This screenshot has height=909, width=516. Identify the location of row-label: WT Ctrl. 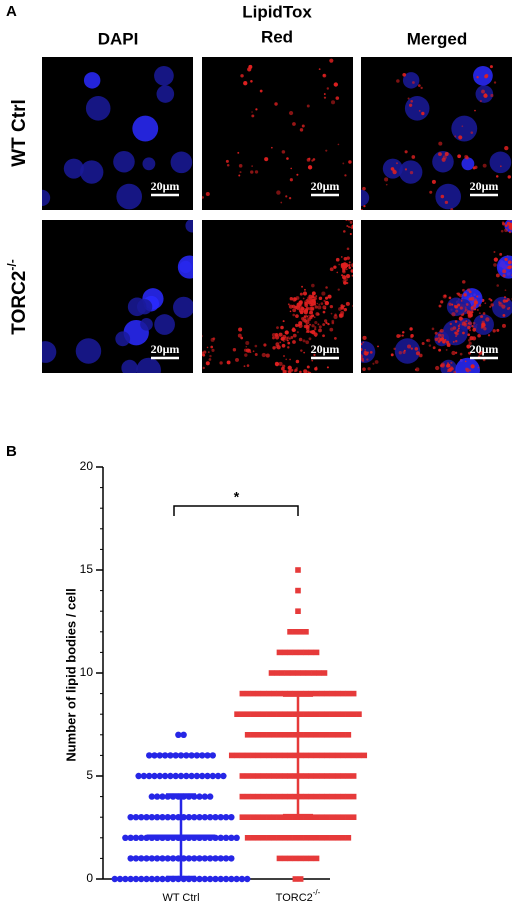
(19, 133).